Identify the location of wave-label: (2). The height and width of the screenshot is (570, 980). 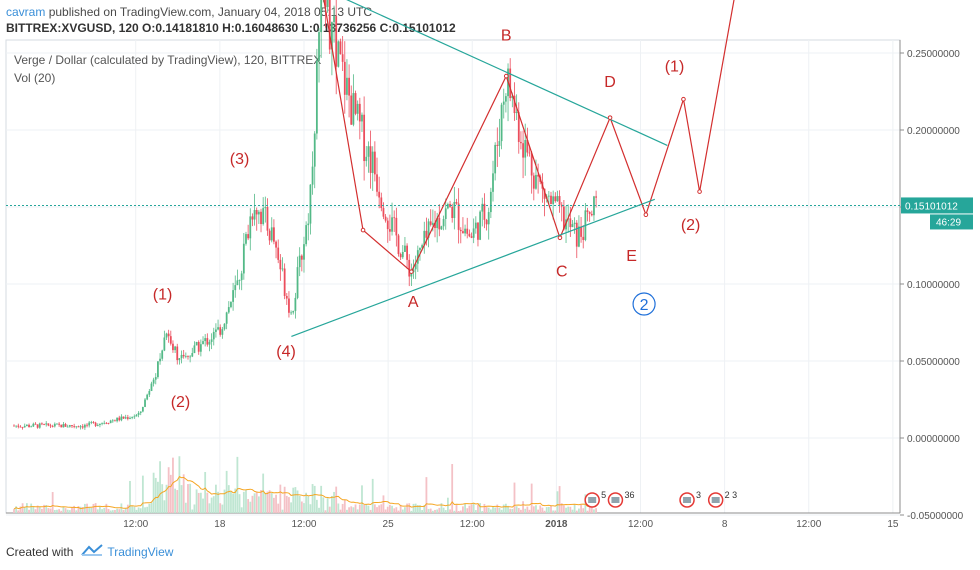
(181, 402).